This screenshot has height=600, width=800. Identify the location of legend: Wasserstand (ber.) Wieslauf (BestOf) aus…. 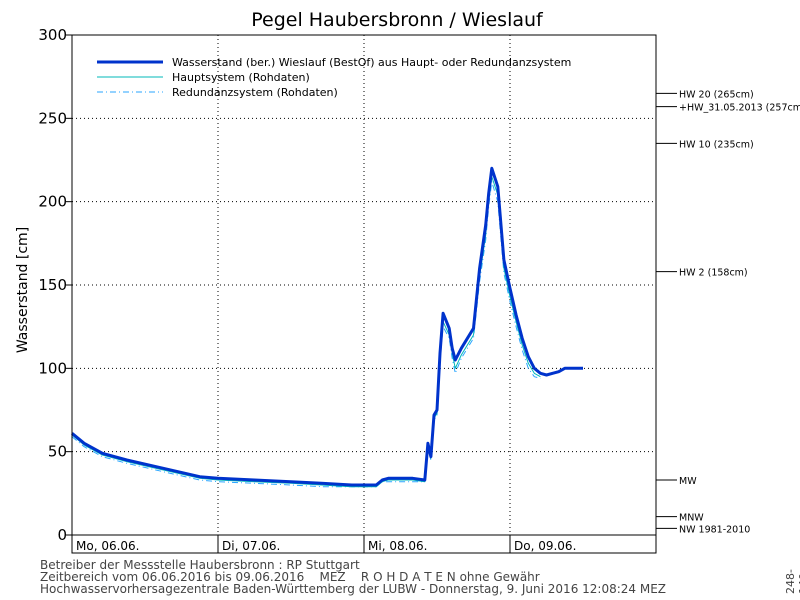
(334, 77).